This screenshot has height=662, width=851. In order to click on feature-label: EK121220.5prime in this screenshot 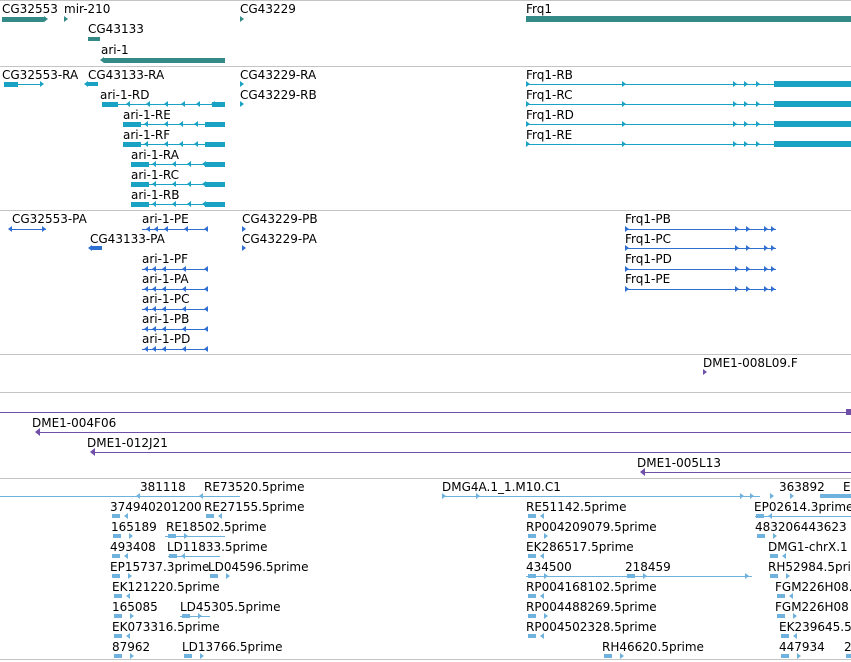, I will do `click(166, 587)`.